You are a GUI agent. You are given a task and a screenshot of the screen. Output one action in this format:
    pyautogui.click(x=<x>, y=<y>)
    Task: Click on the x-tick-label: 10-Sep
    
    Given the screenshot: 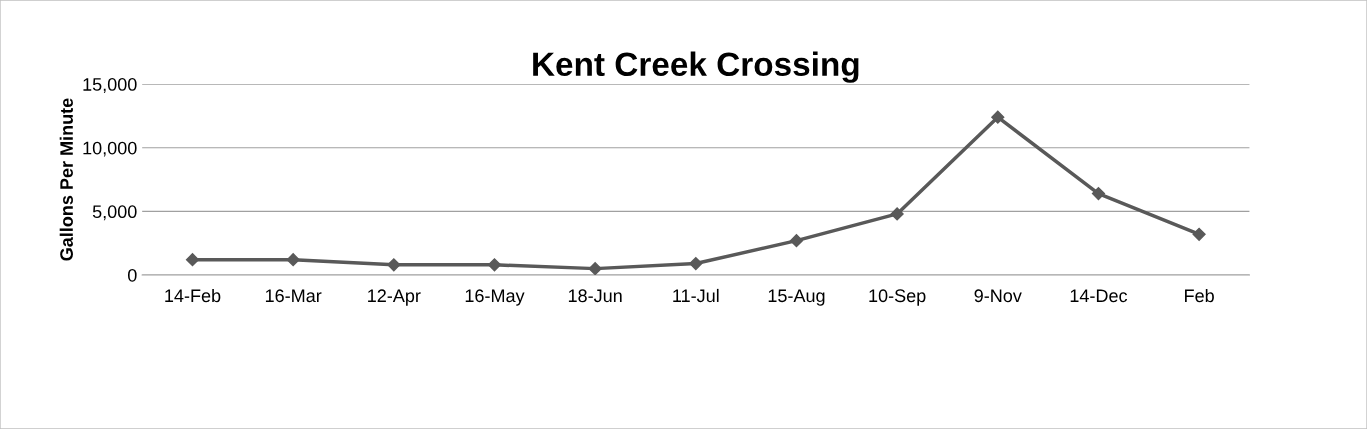 What is the action you would take?
    pyautogui.click(x=897, y=297)
    